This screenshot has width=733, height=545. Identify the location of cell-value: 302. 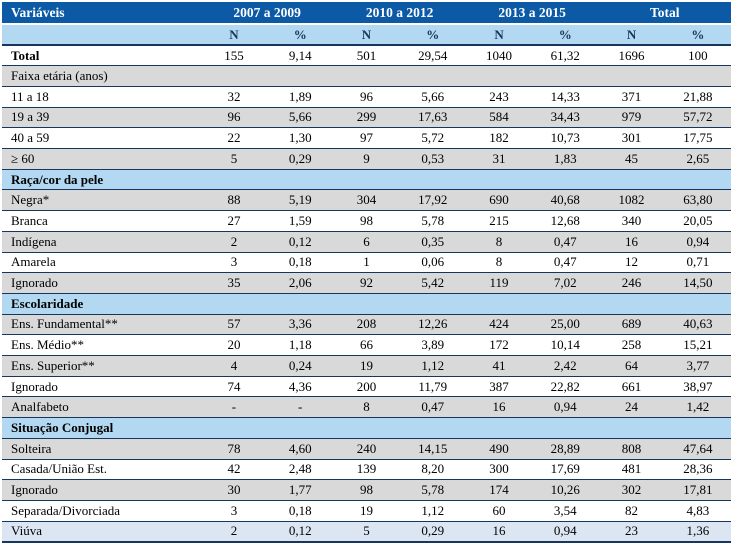
(631, 490).